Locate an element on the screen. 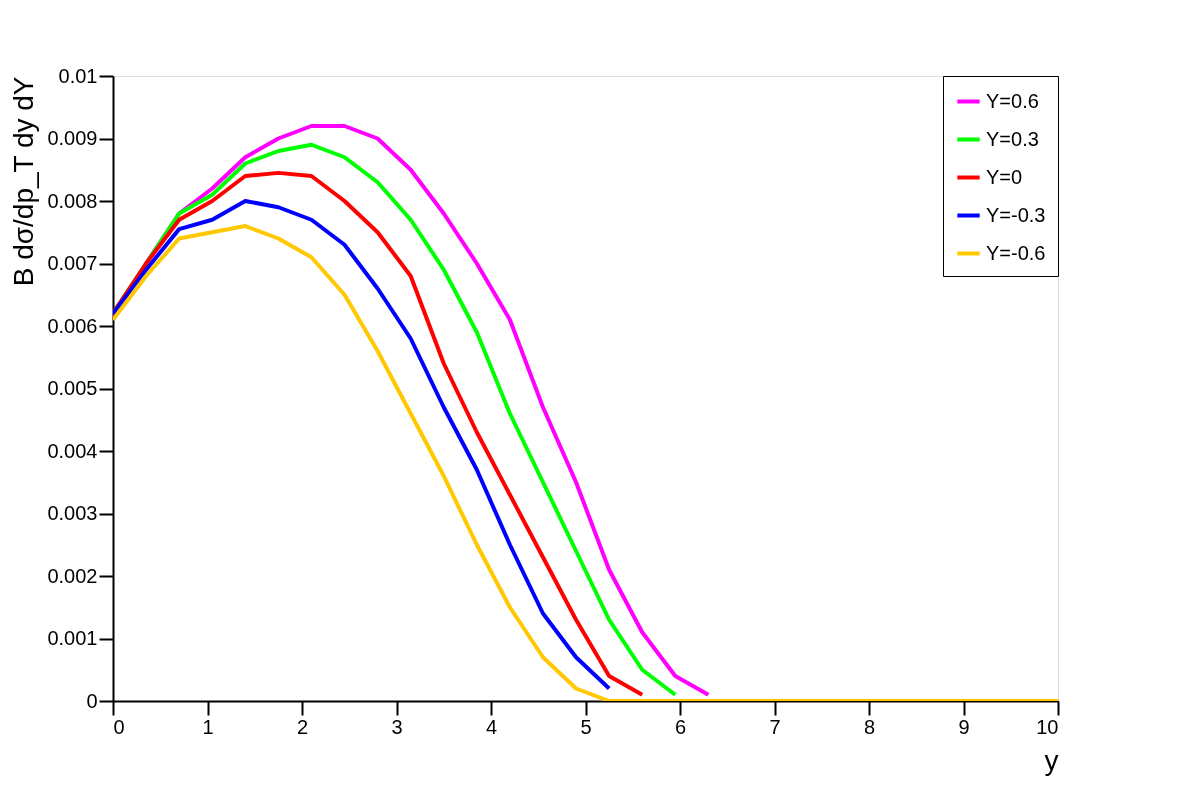  legend-label: Y=0 is located at coordinates (1004, 176).